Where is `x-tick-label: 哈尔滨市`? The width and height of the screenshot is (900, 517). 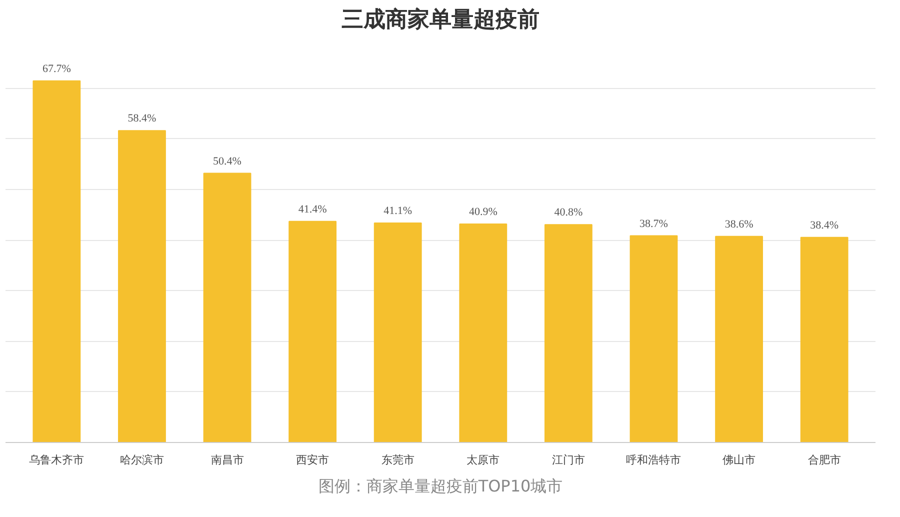
x-tick-label: 哈尔滨市 is located at coordinates (142, 460).